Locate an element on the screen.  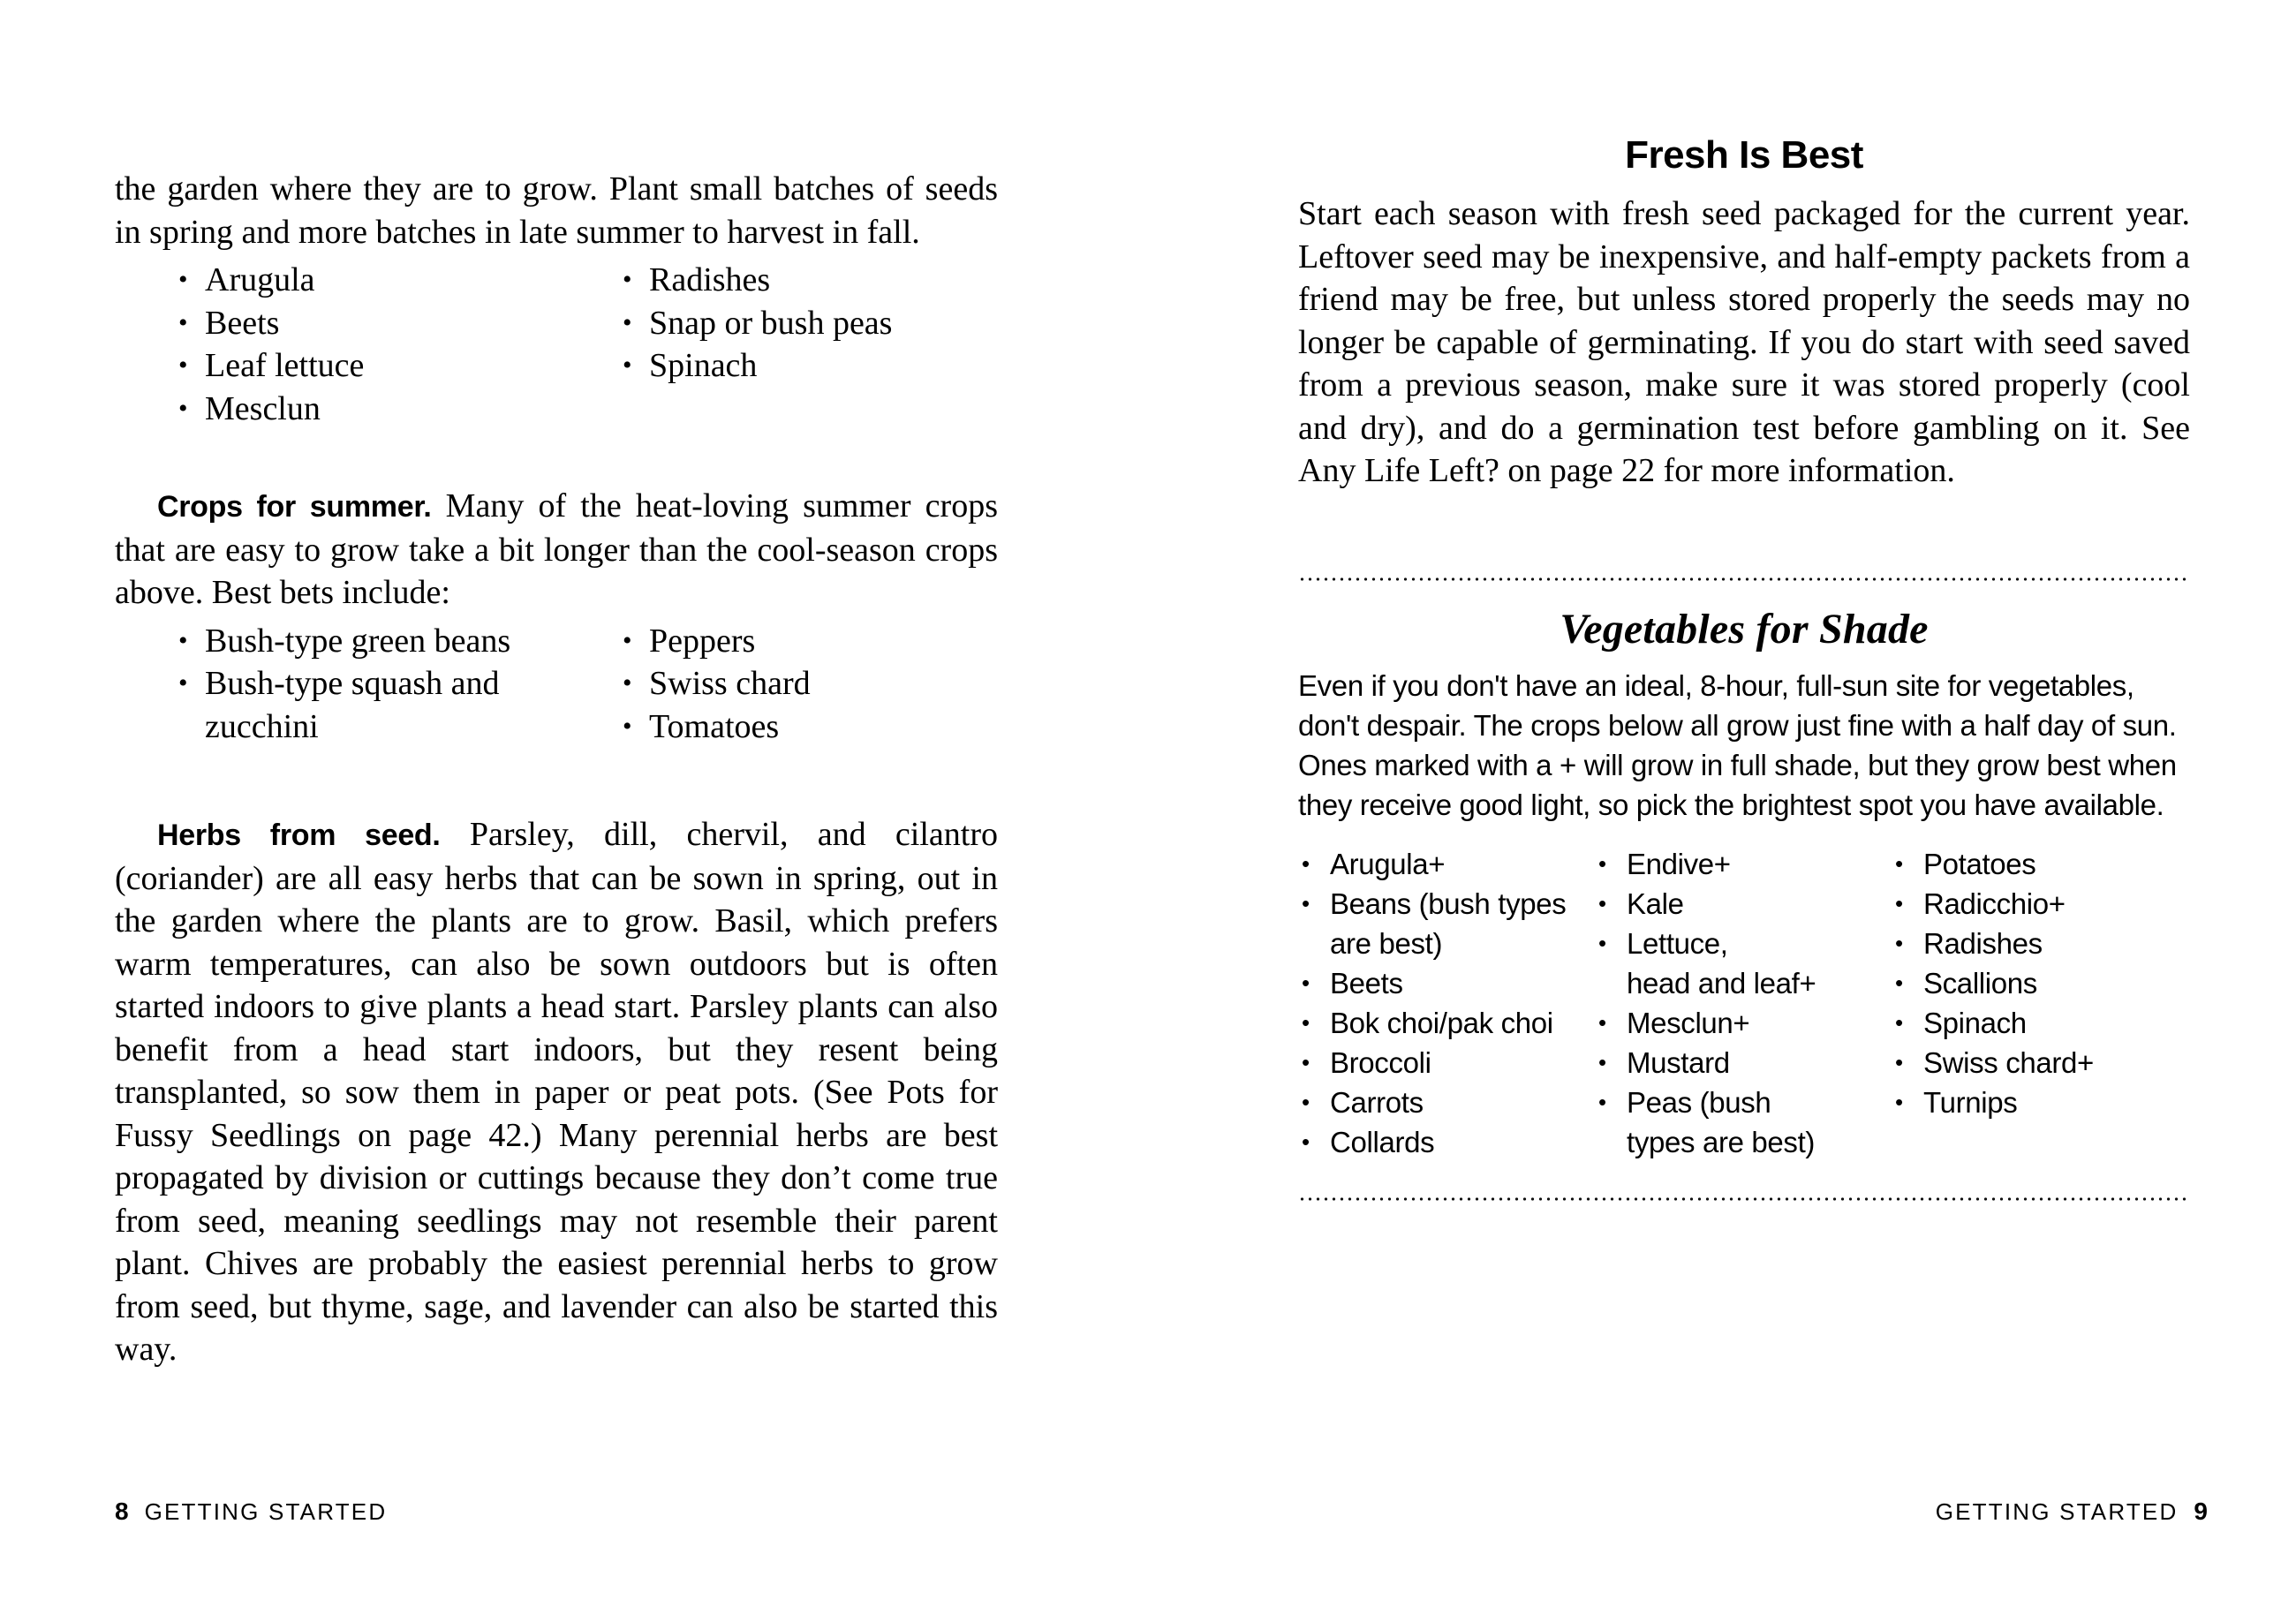
list-item: Bush-type green beans is located at coordinates (400, 640).